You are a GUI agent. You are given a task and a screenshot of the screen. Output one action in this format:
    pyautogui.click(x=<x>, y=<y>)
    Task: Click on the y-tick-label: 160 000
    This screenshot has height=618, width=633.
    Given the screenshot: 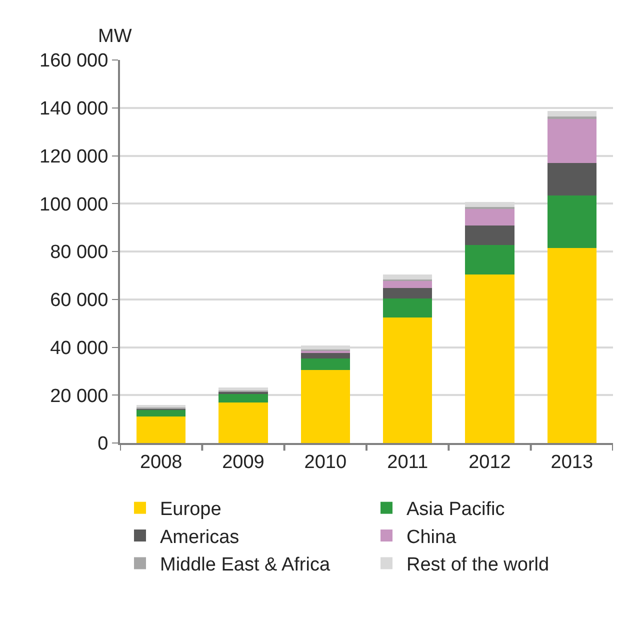 What is the action you would take?
    pyautogui.click(x=74, y=61)
    